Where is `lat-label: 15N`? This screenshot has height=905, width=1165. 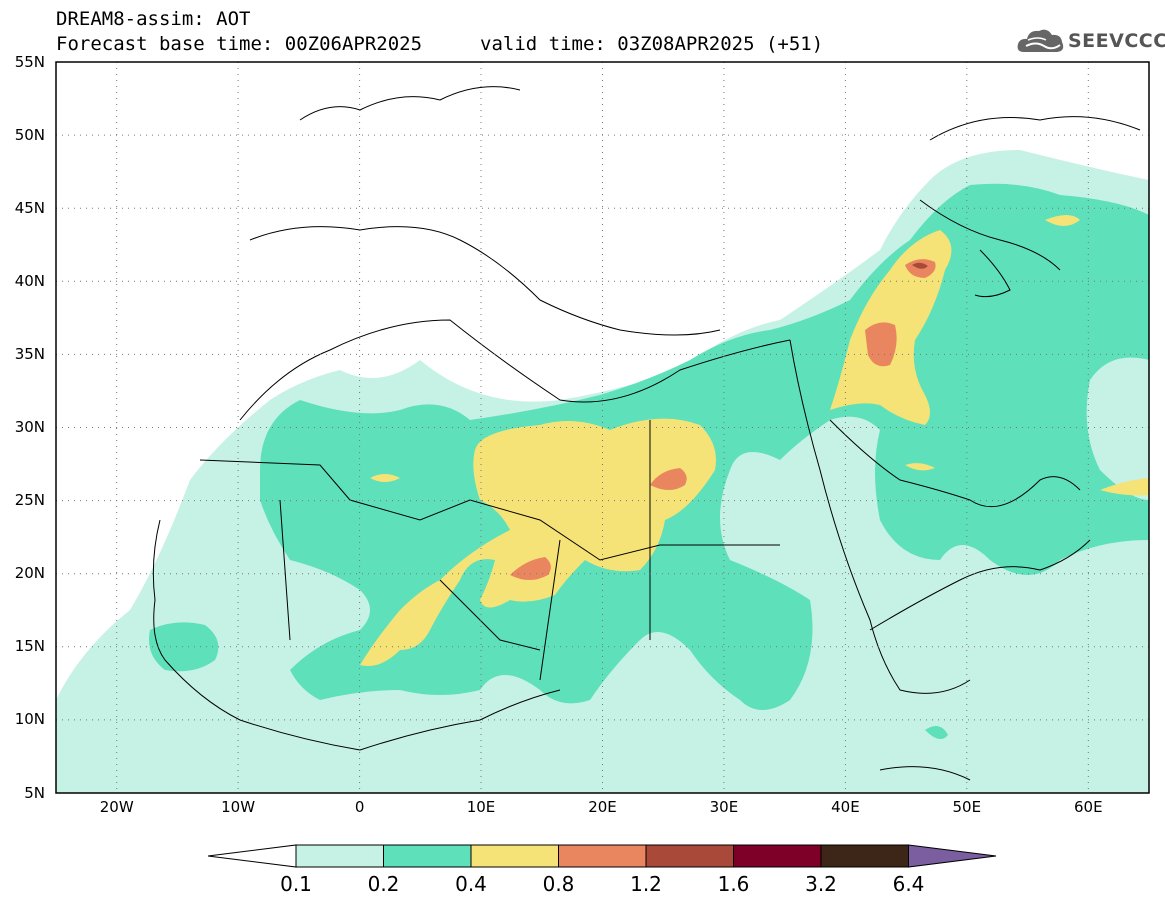 lat-label: 15N is located at coordinates (30, 646).